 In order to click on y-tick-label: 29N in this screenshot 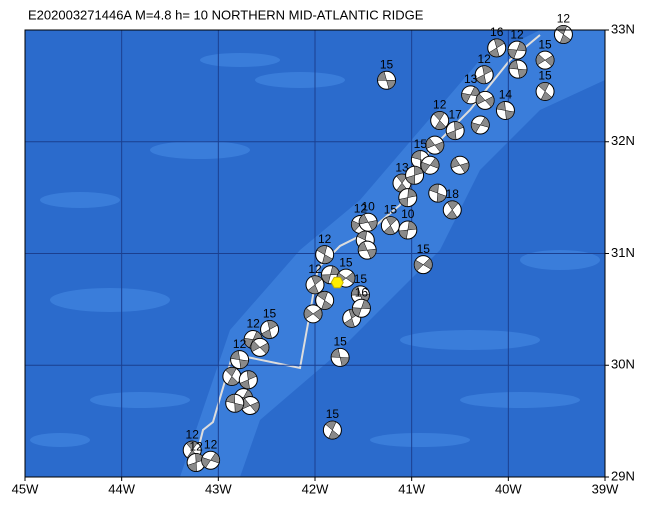, I will do `click(623, 475)`.